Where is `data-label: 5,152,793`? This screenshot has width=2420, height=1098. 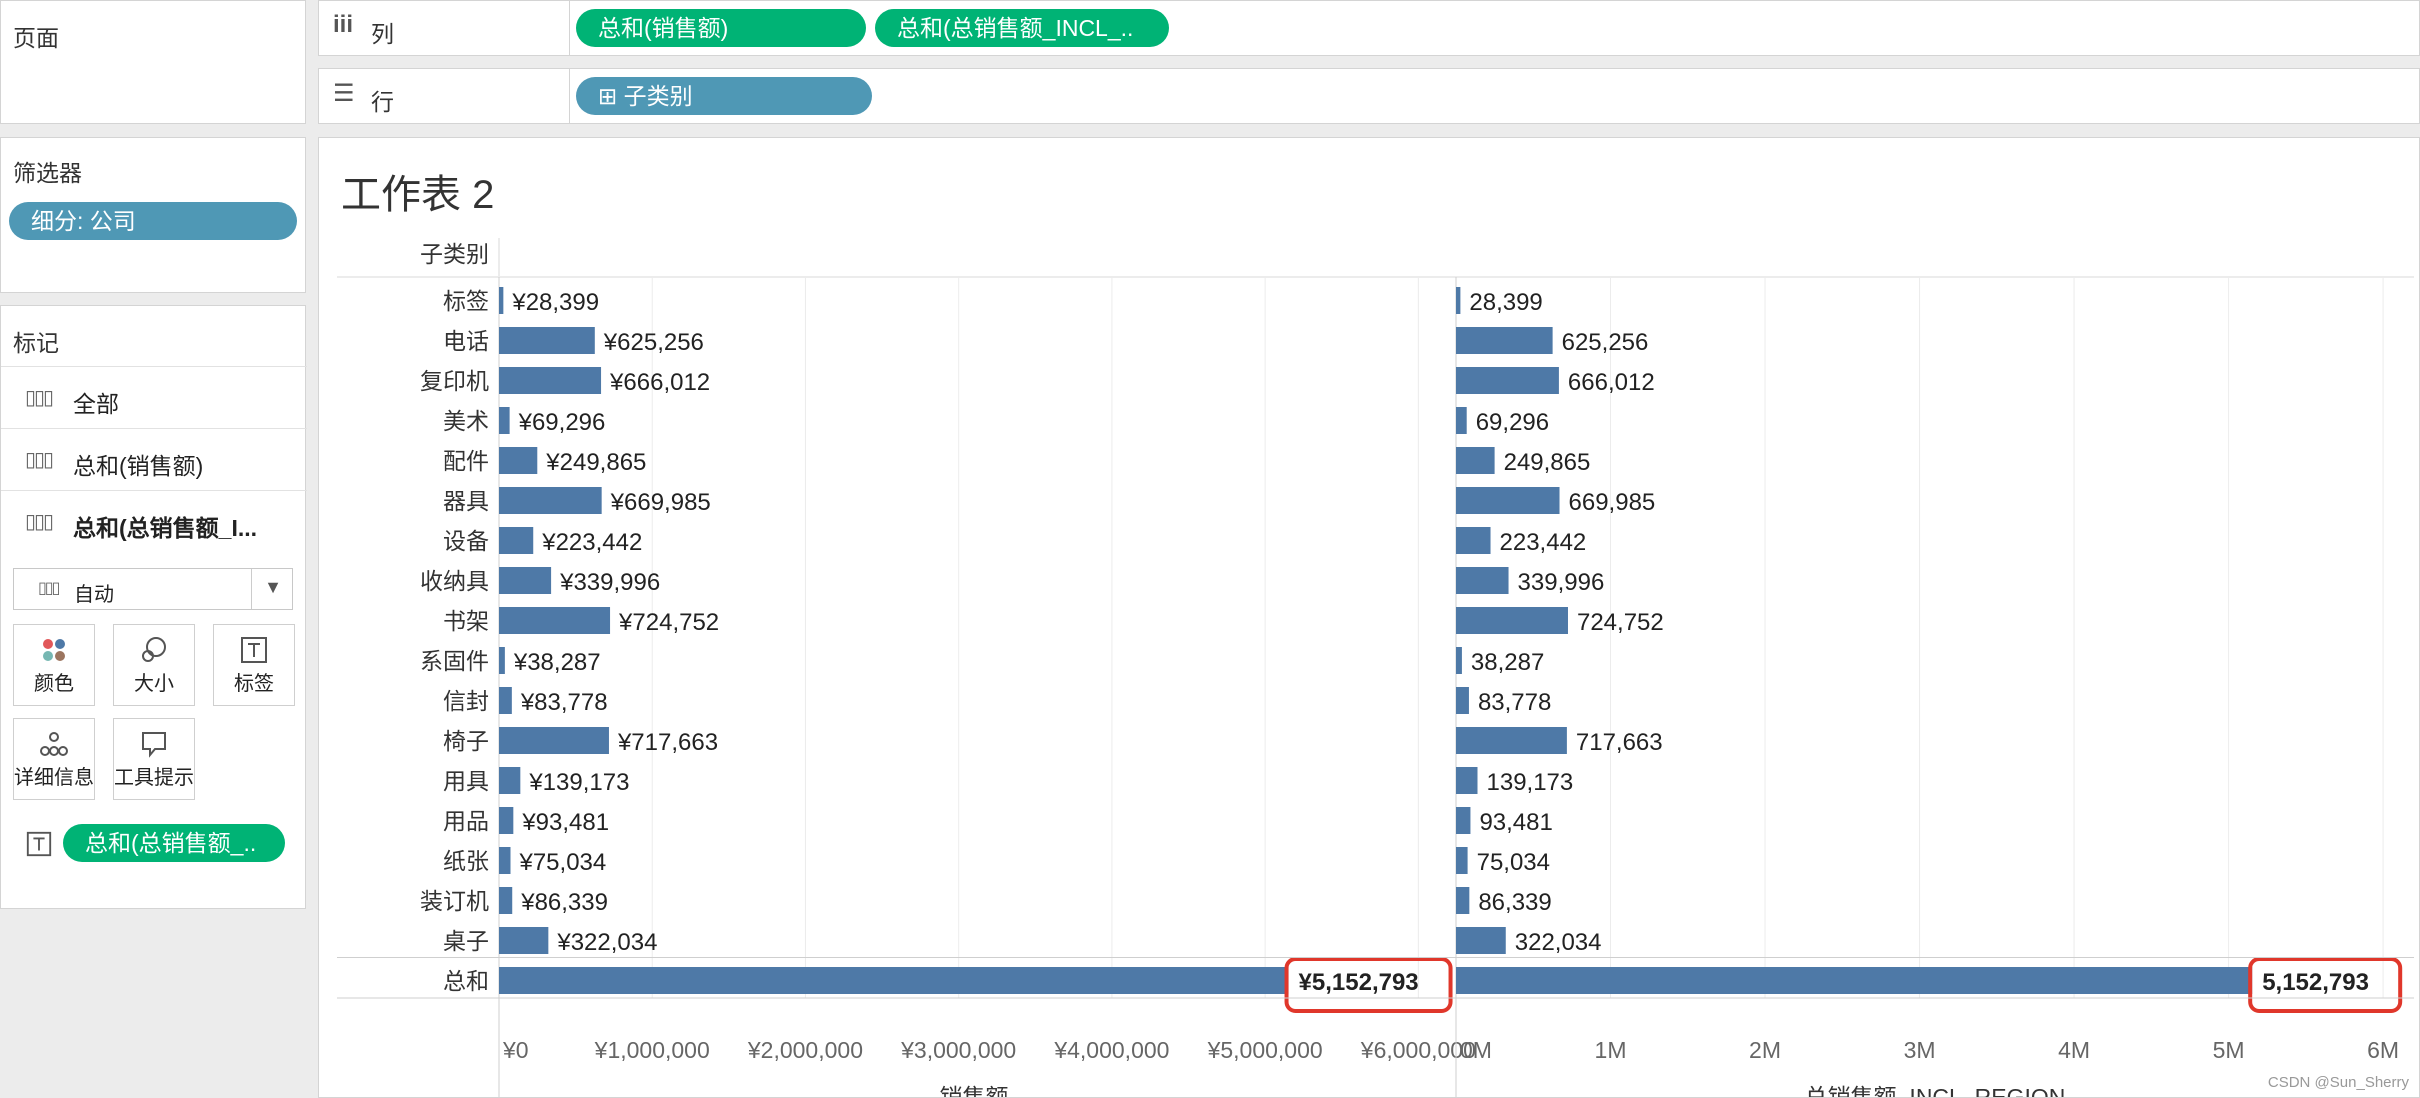
data-label: 5,152,793 is located at coordinates (2315, 982).